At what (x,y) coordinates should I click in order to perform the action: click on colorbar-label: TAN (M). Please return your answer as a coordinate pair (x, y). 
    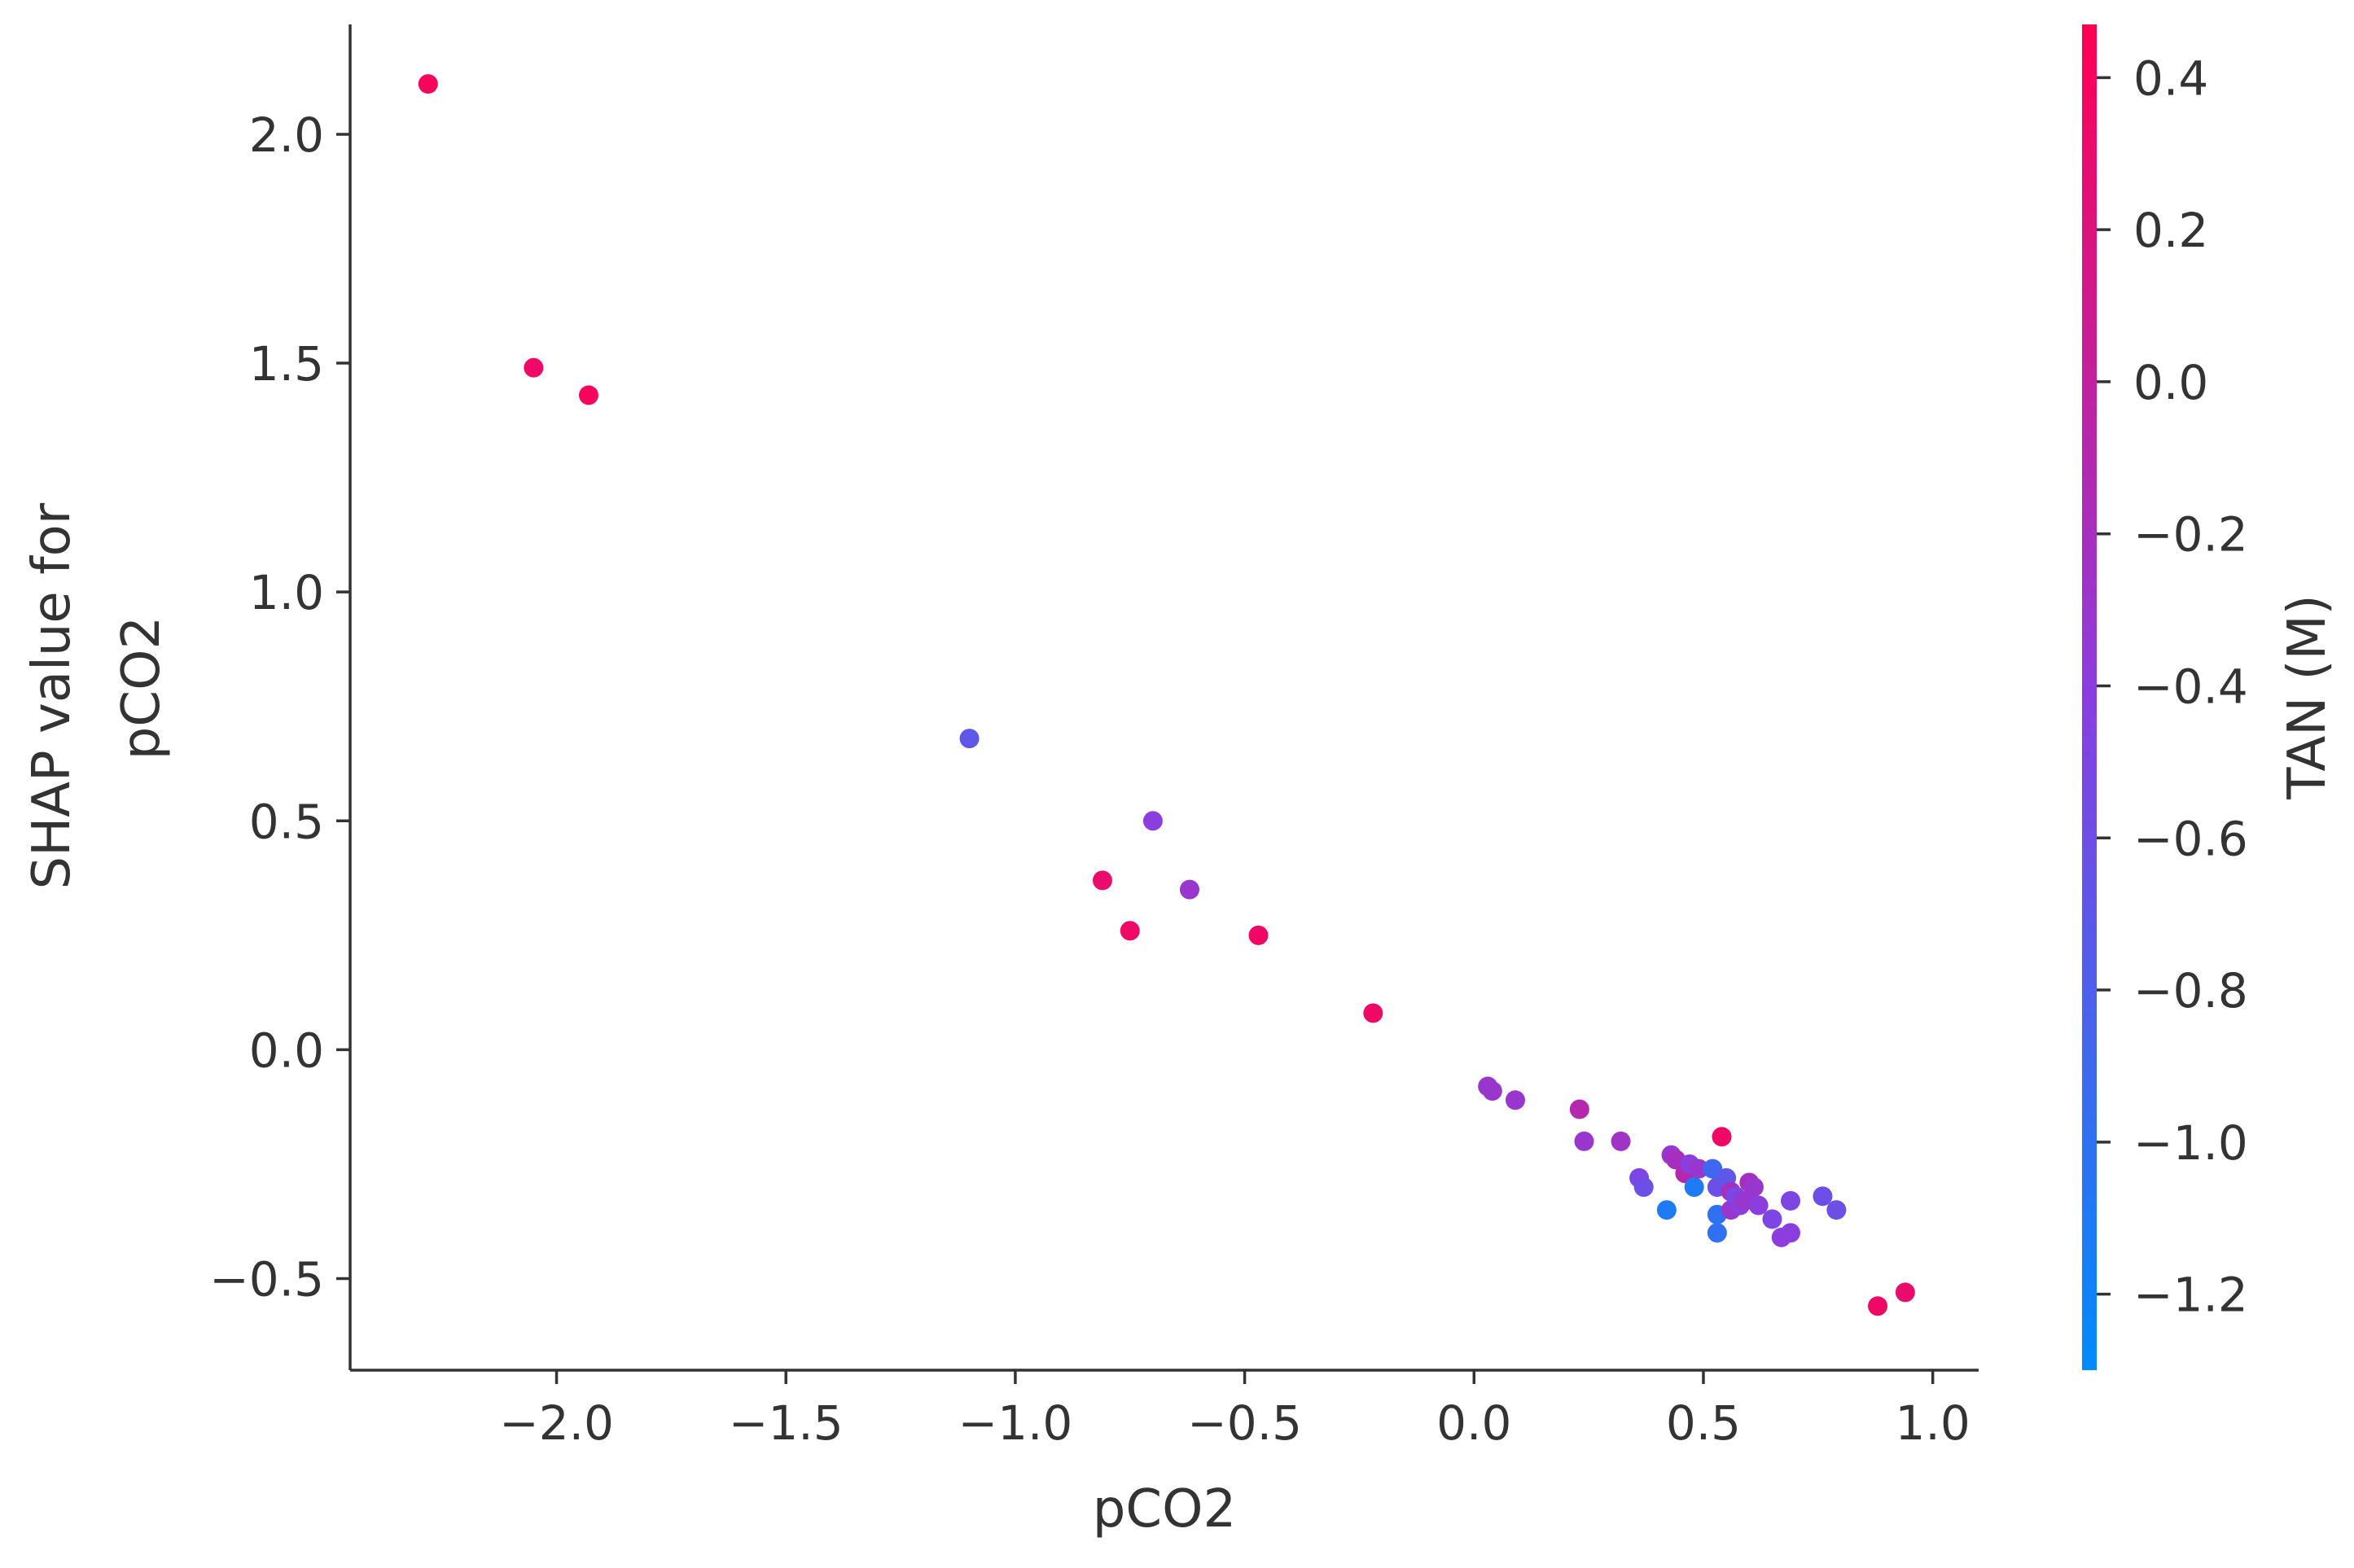
    Looking at the image, I should click on (2308, 697).